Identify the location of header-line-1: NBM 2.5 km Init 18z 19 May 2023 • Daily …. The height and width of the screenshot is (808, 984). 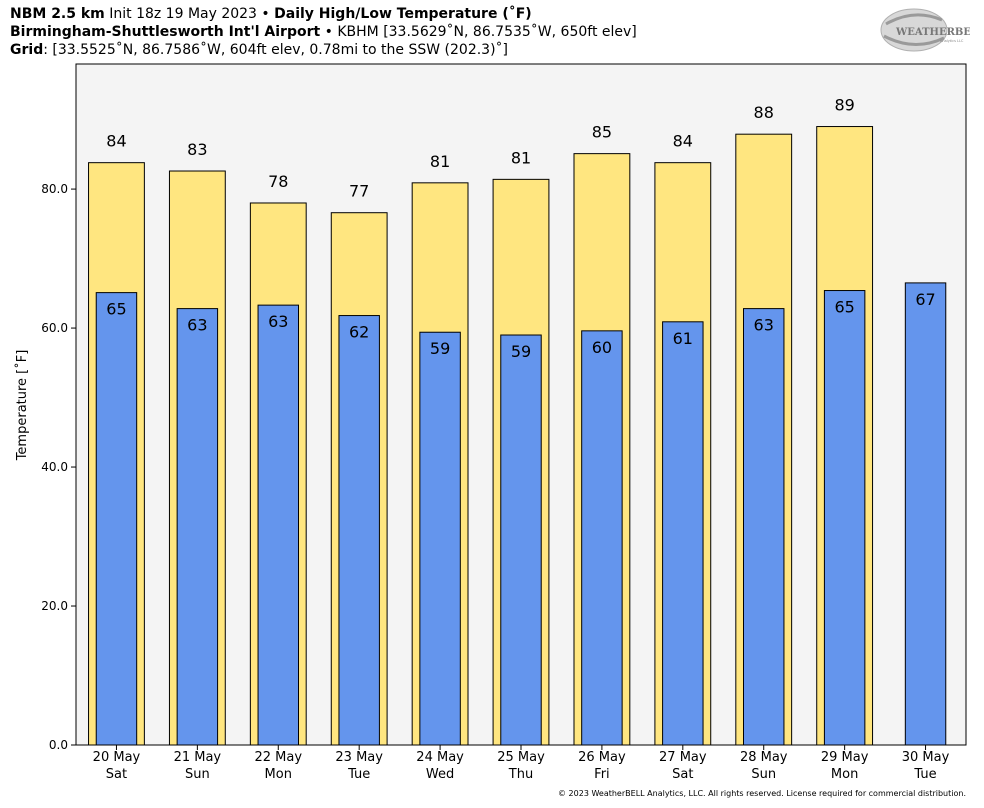
(271, 14).